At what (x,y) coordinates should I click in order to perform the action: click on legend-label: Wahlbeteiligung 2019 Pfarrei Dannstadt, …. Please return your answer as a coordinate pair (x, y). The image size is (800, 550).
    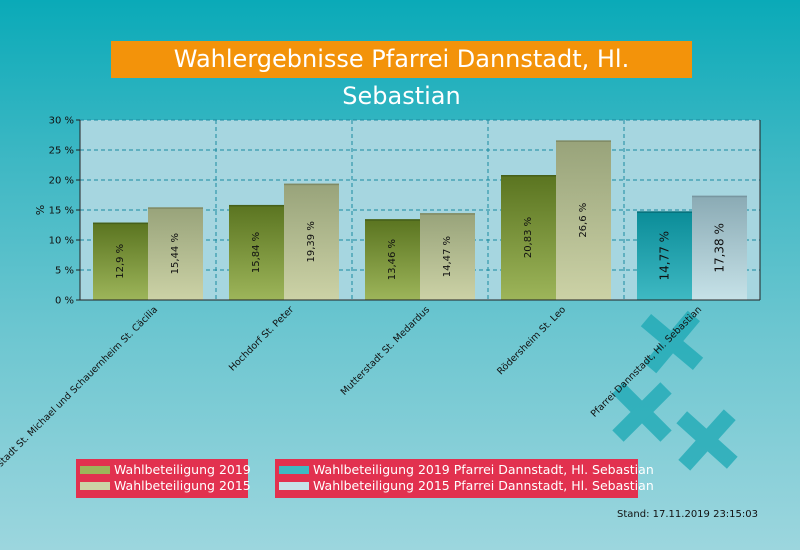
    Looking at the image, I should click on (483, 469).